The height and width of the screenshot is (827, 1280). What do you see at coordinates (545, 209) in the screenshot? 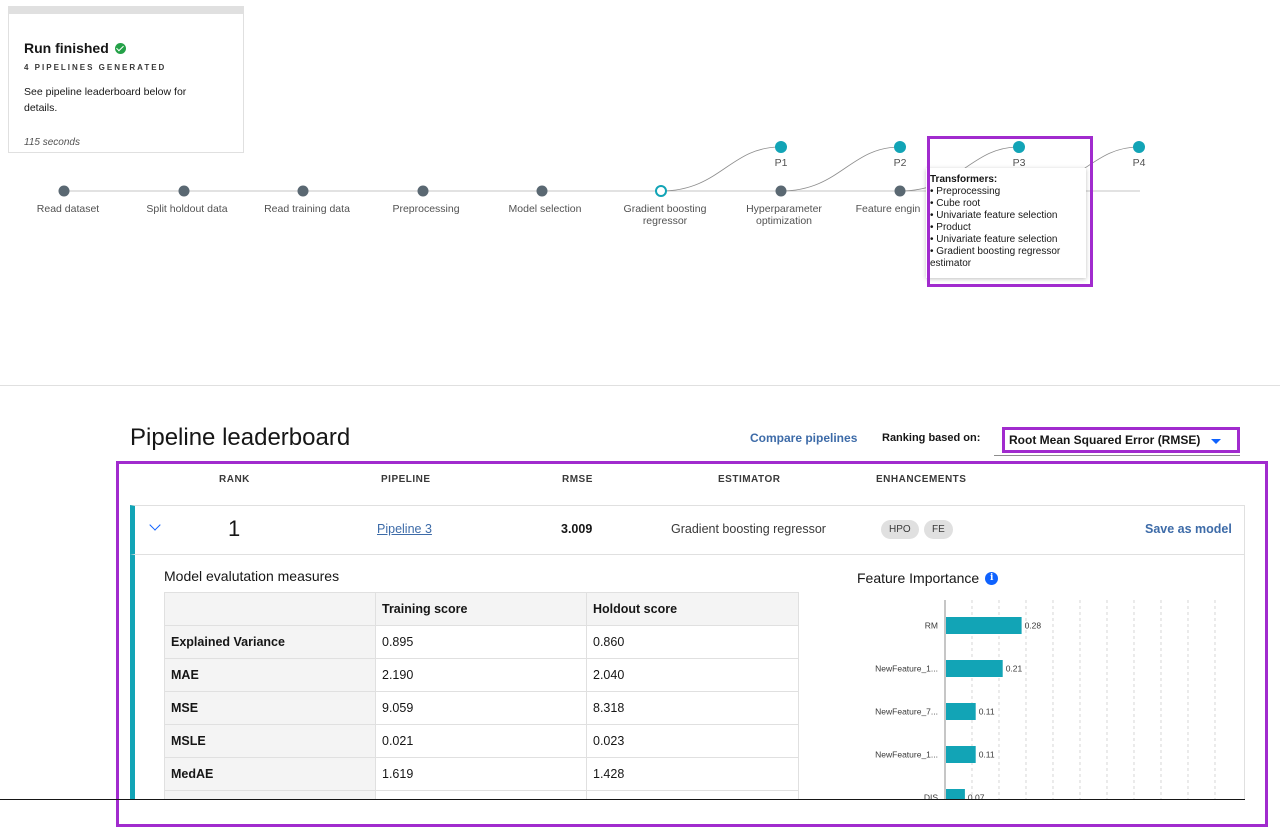
I see `node-label-model-selection: Model selection` at bounding box center [545, 209].